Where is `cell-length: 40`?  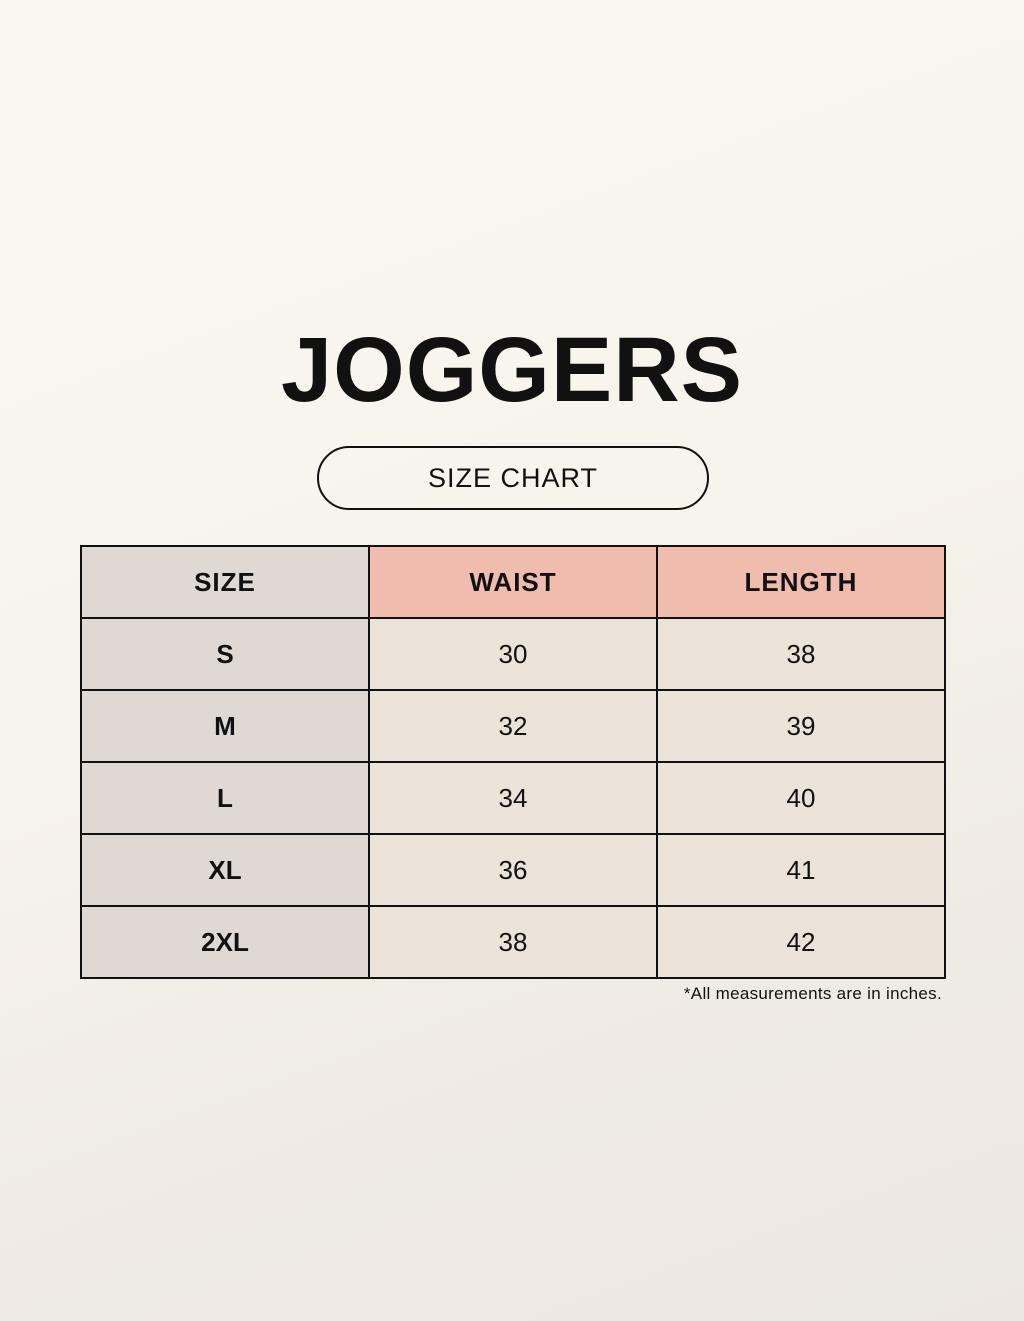 cell-length: 40 is located at coordinates (801, 798).